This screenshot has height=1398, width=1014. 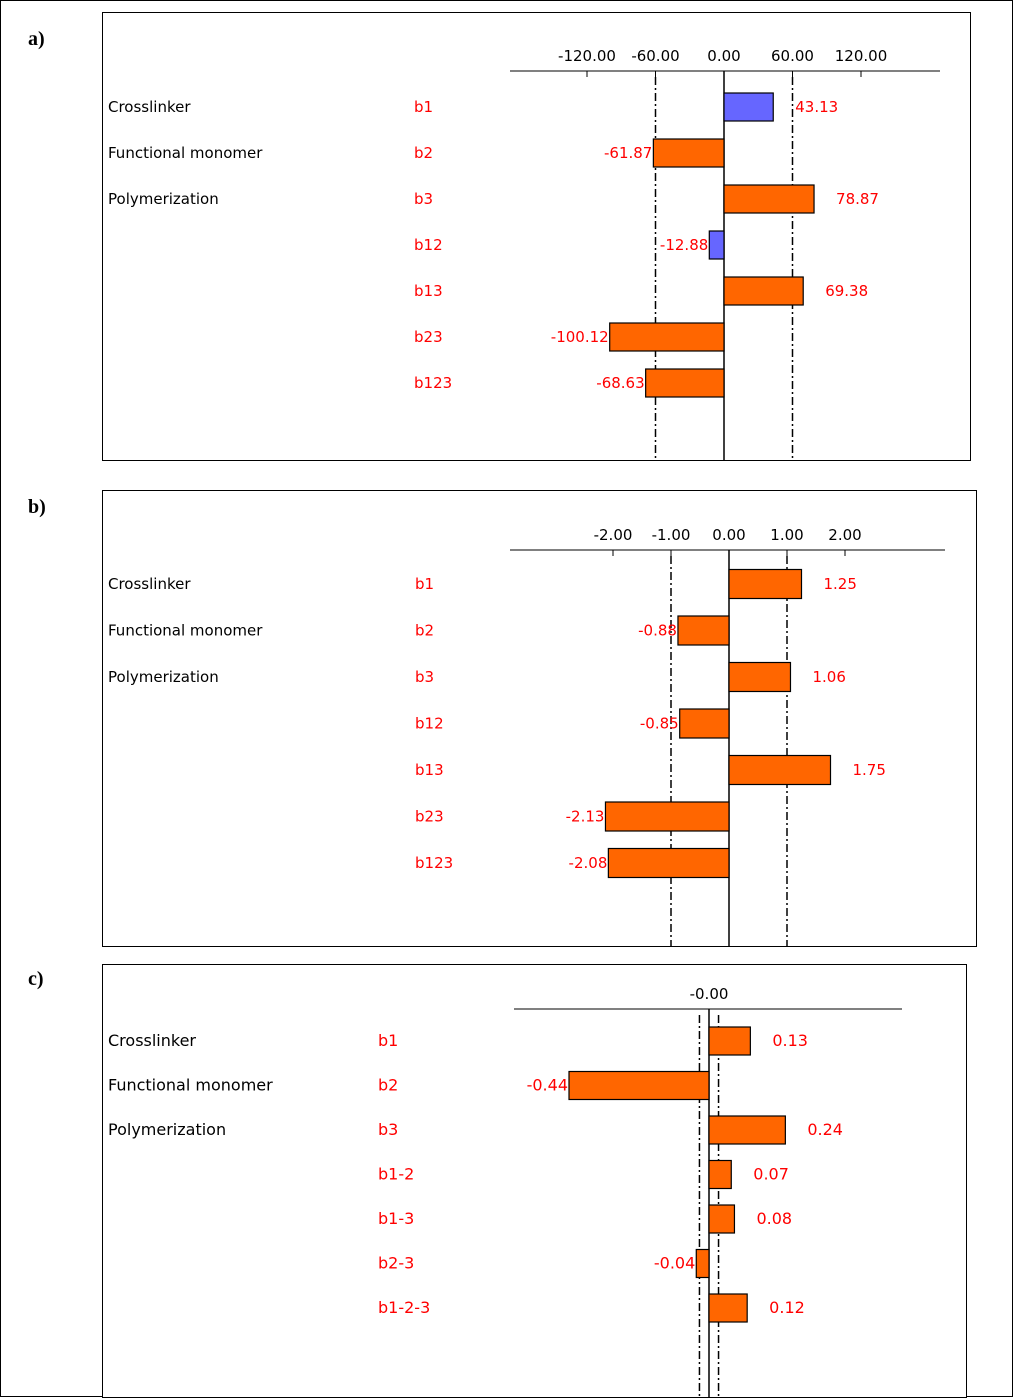 What do you see at coordinates (771, 1174) in the screenshot?
I see `value-label: 0.07` at bounding box center [771, 1174].